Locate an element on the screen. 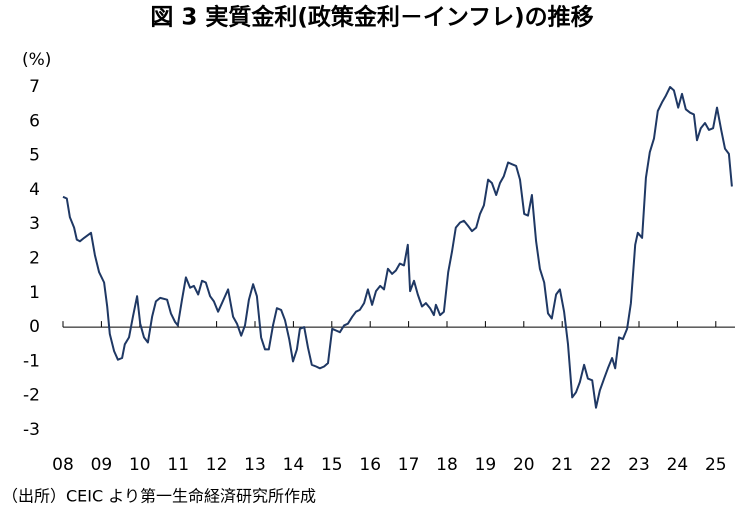  x-tick-label: 13 is located at coordinates (255, 465).